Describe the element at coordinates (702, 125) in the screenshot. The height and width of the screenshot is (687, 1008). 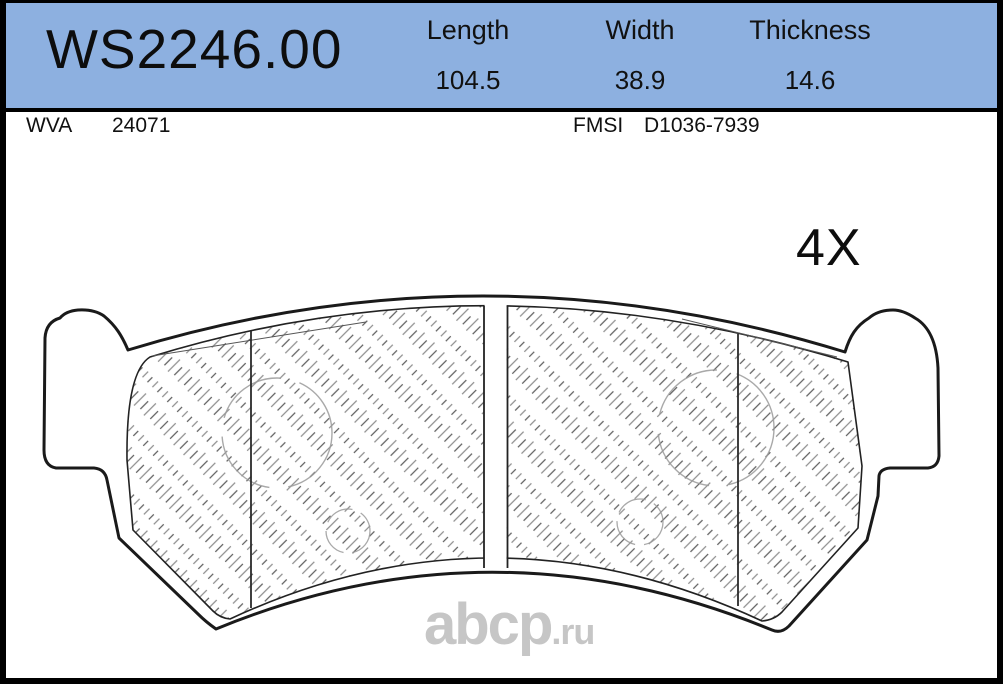
I see `fmsi-value: D1036-7939` at that location.